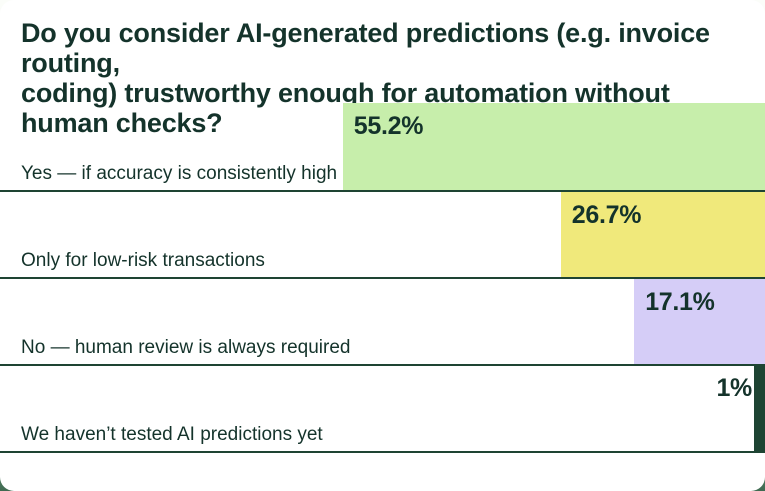 This screenshot has width=765, height=491. What do you see at coordinates (179, 173) in the screenshot?
I see `category-label-yes-high-accuracy: Yes — if accuracy is consistently high` at bounding box center [179, 173].